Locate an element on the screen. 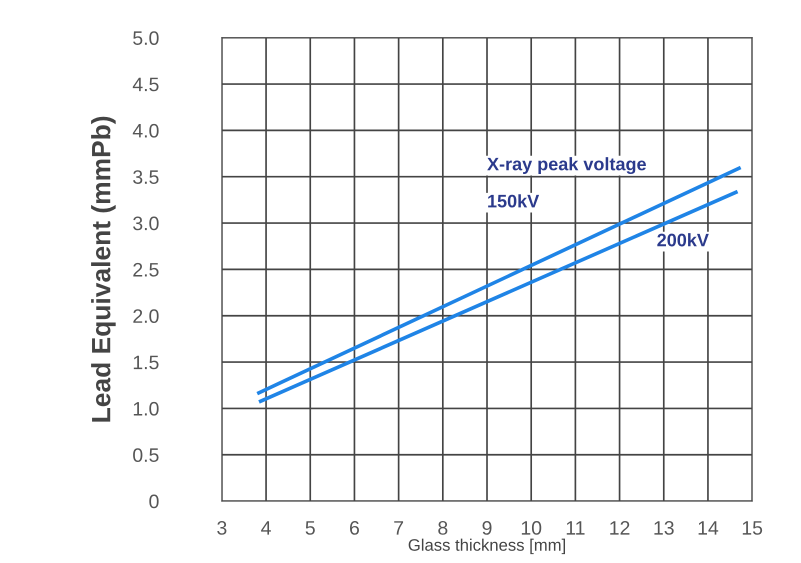 The height and width of the screenshot is (563, 801). x-tick-label: 12 is located at coordinates (620, 528).